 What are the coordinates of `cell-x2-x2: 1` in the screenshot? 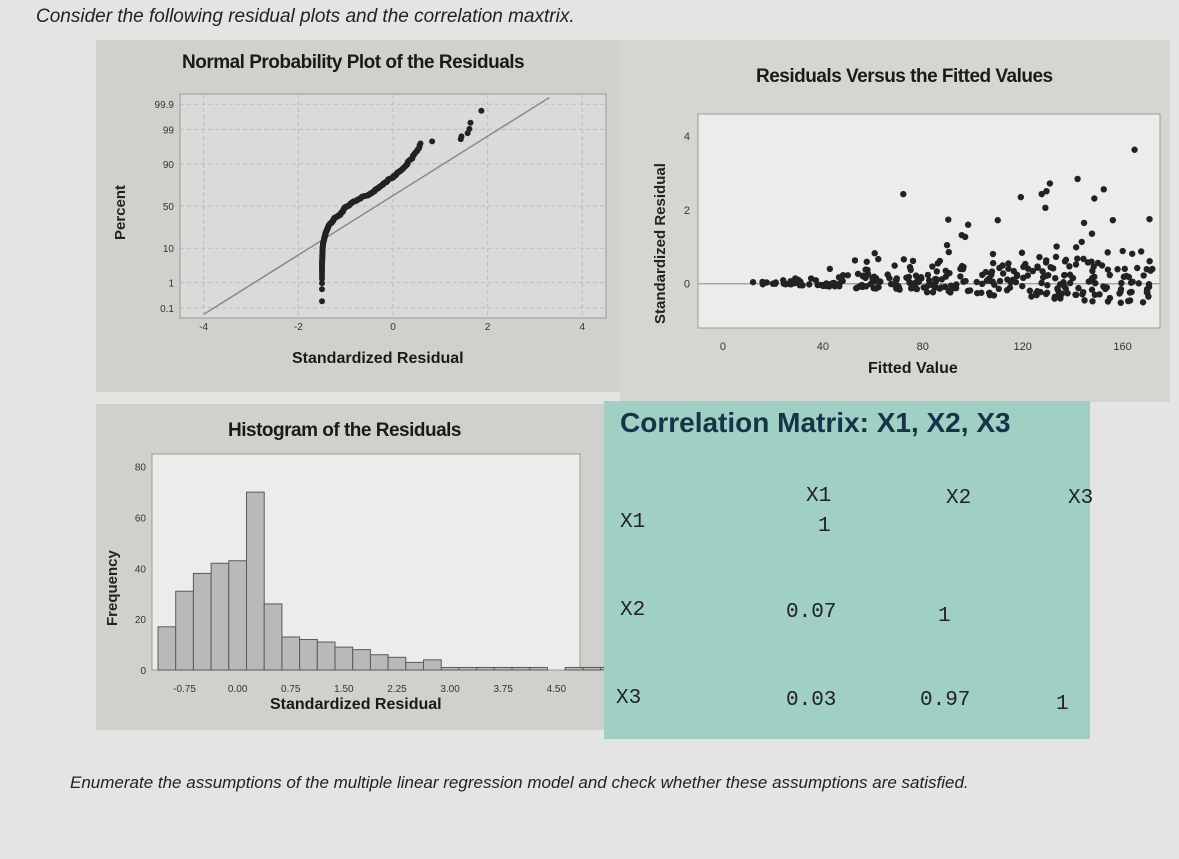 It's located at (944, 616).